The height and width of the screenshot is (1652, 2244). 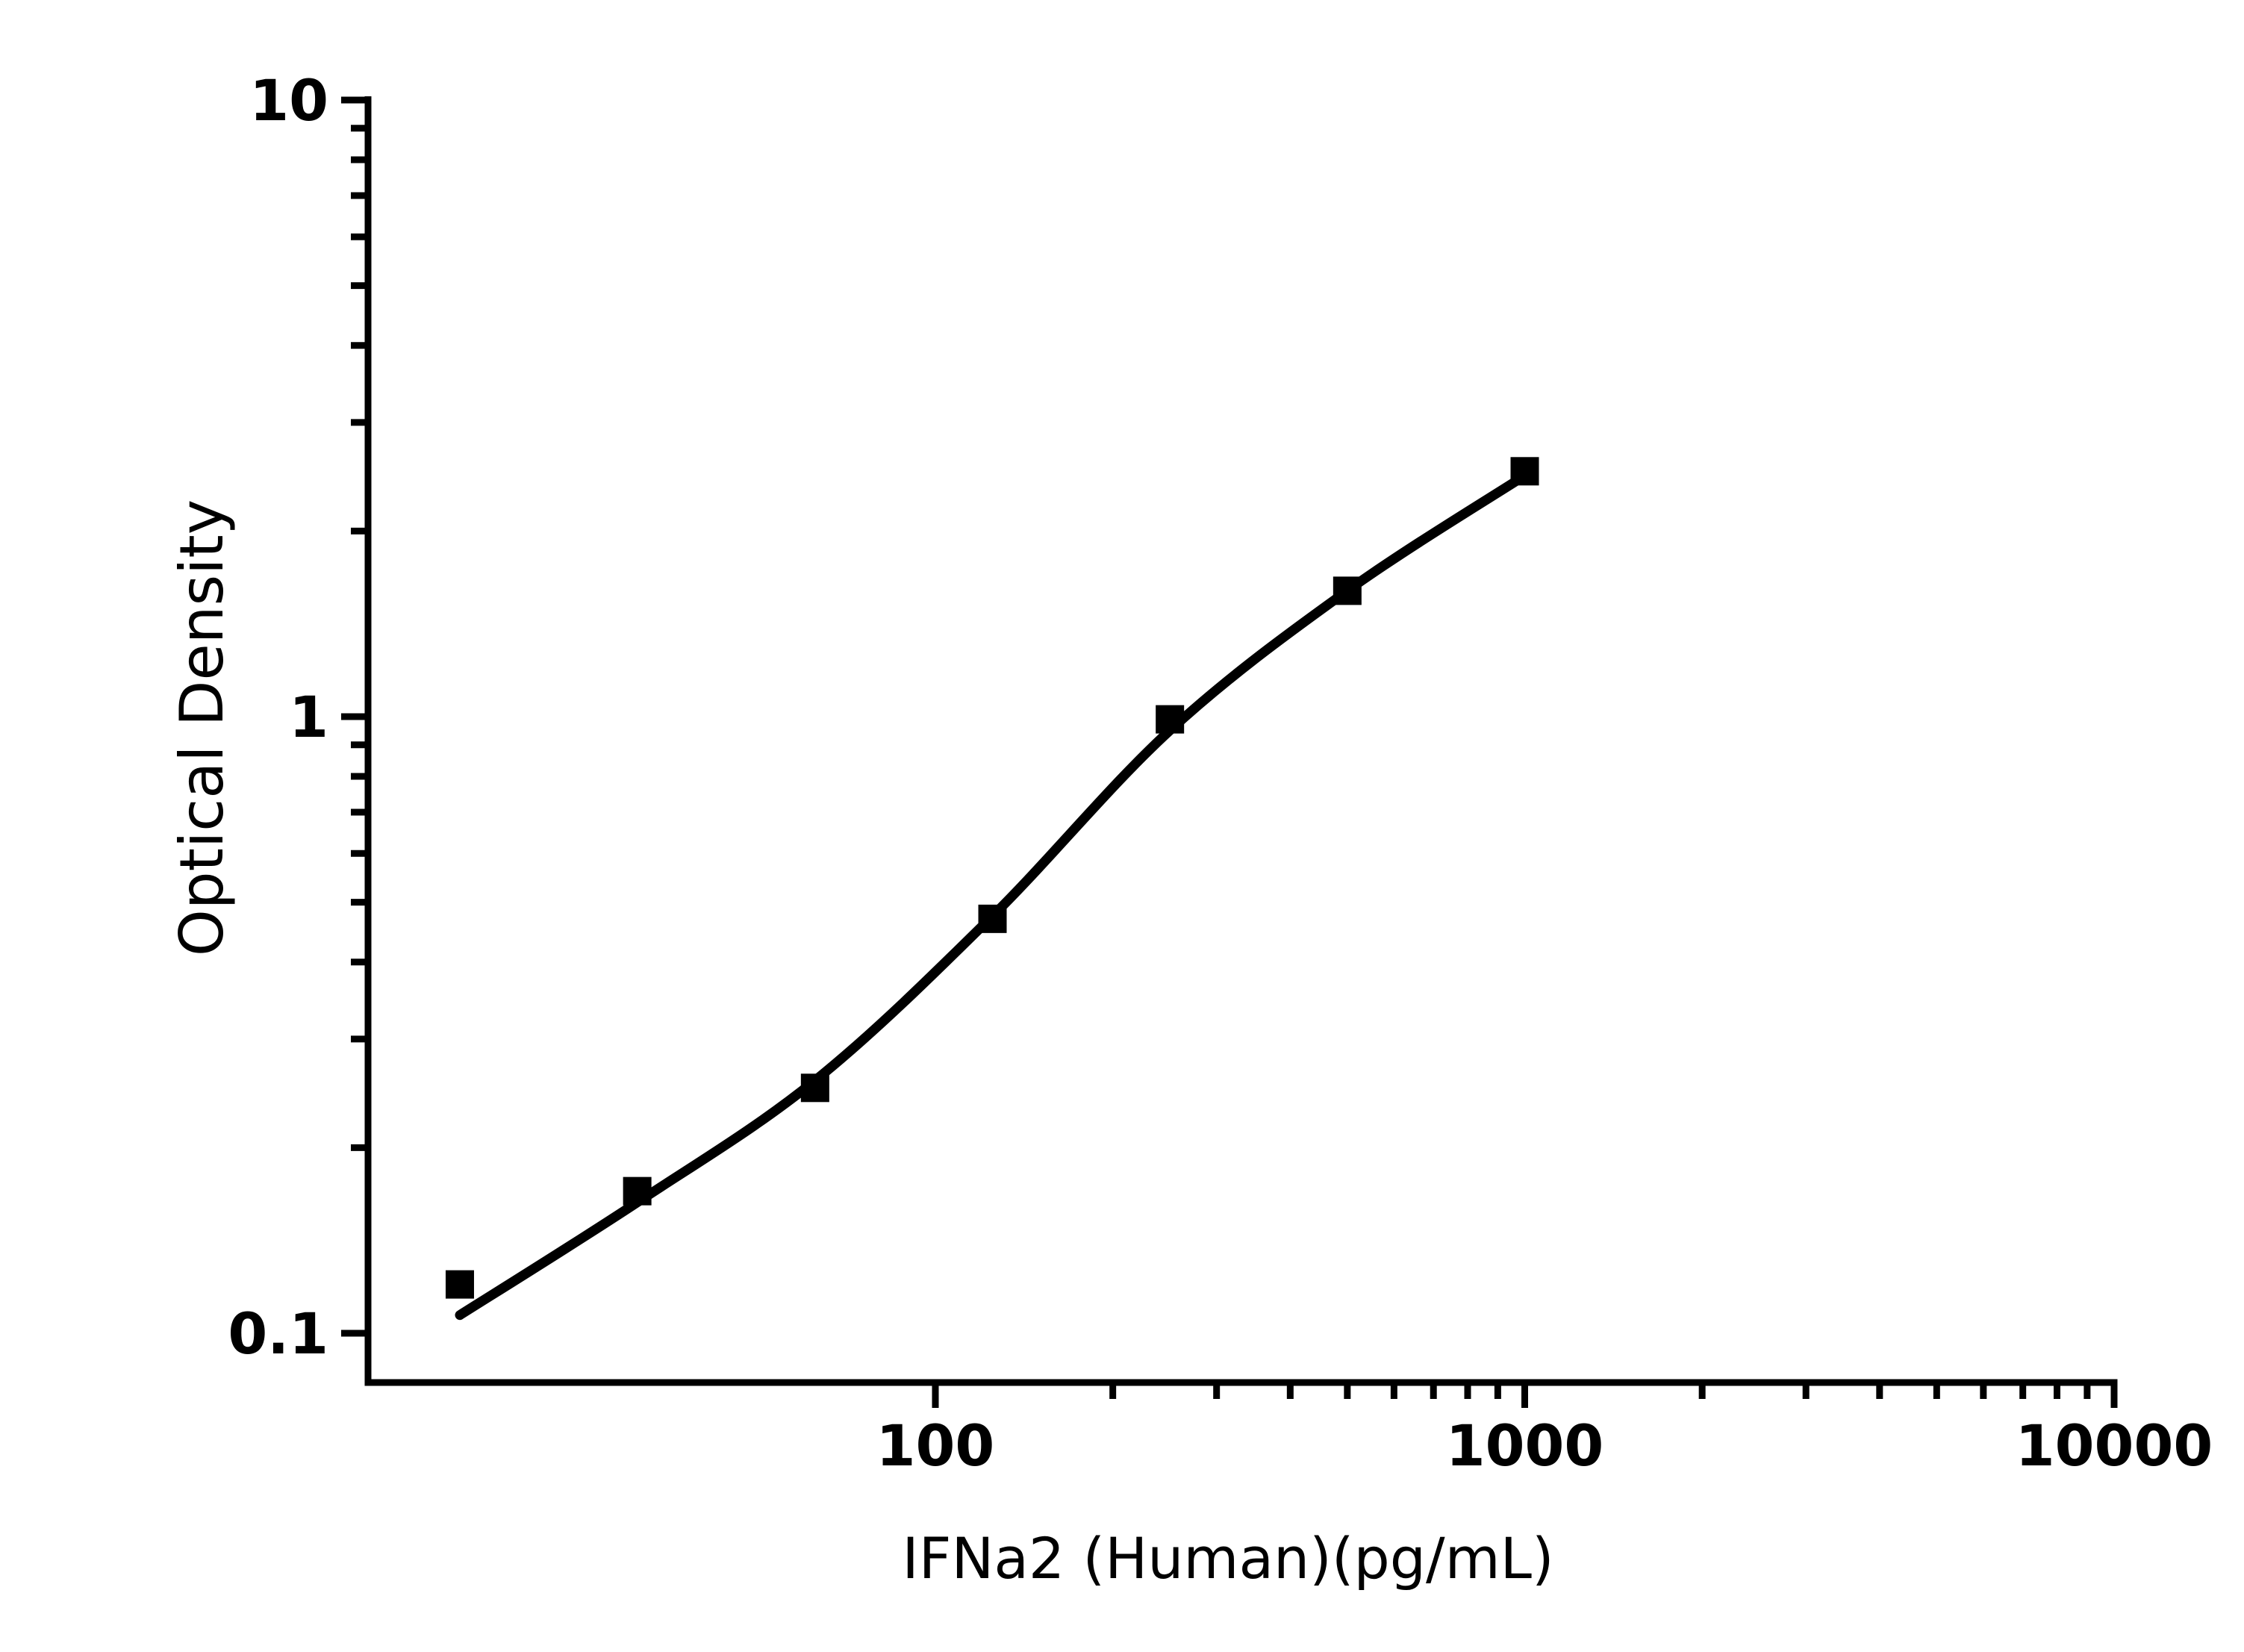 What do you see at coordinates (1227, 1559) in the screenshot?
I see `x-axis-title: IFNa2 (Human)(pg/mL)` at bounding box center [1227, 1559].